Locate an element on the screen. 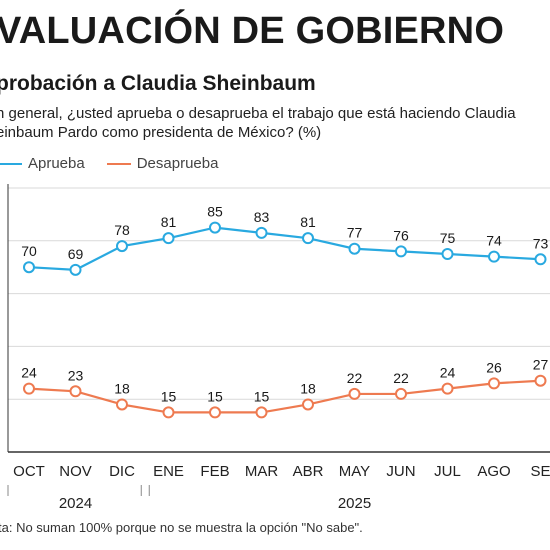 This screenshot has height=550, width=550. x-tick-label: SE is located at coordinates (540, 471).